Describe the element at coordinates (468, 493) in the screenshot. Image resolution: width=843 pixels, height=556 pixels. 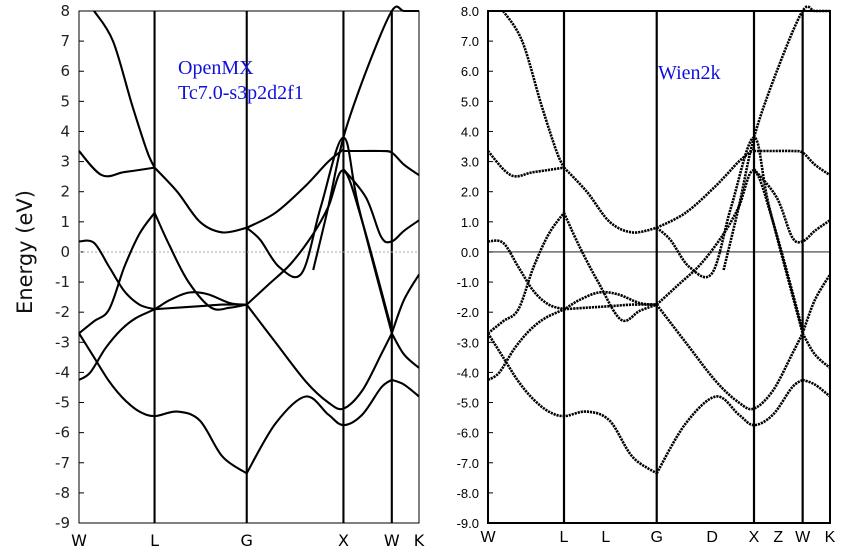
I see `y-tick-label: -8.0` at that location.